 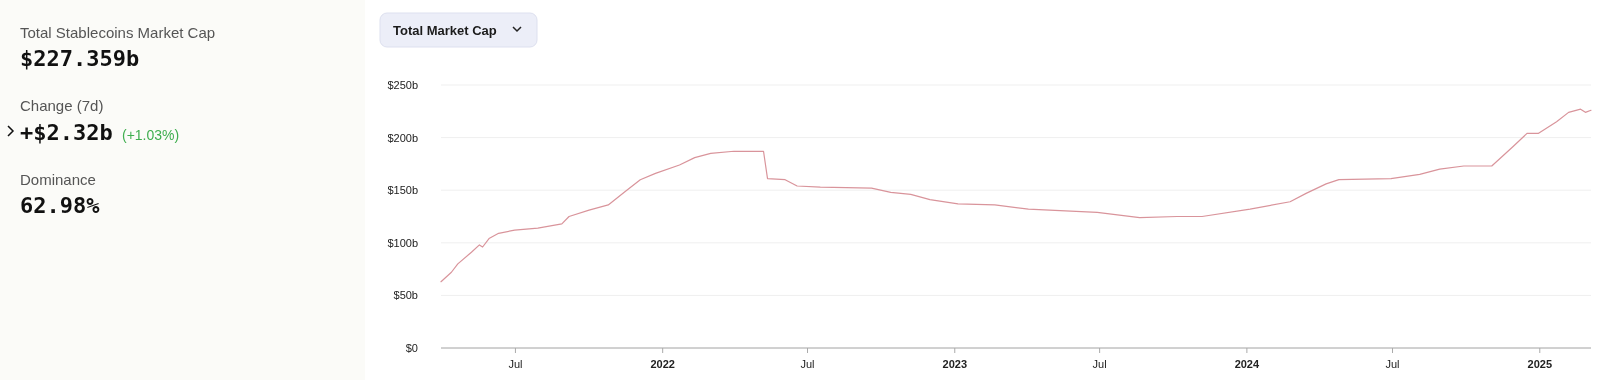 What do you see at coordinates (66, 132) in the screenshot?
I see `text: +$2.32b` at bounding box center [66, 132].